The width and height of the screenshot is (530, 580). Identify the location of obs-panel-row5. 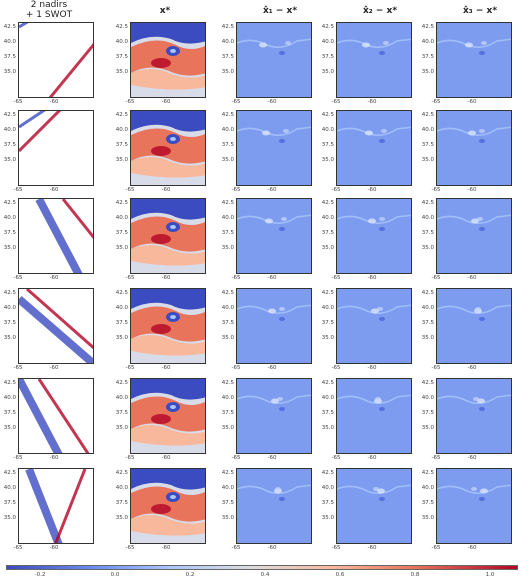
(56, 416).